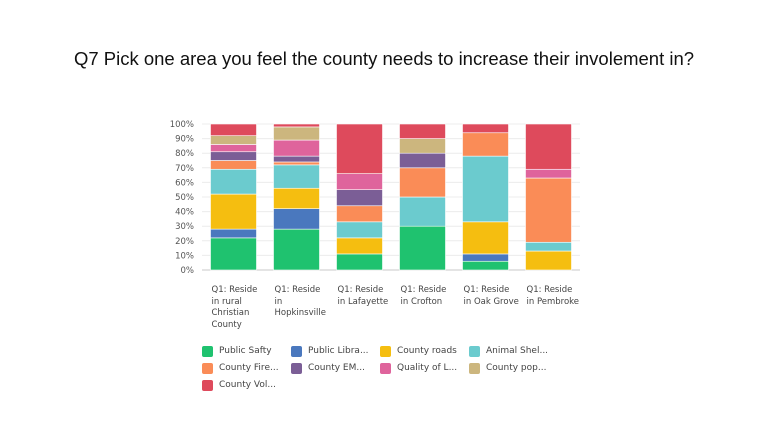  Describe the element at coordinates (184, 198) in the screenshot. I see `y-tick-label: 50%` at that location.